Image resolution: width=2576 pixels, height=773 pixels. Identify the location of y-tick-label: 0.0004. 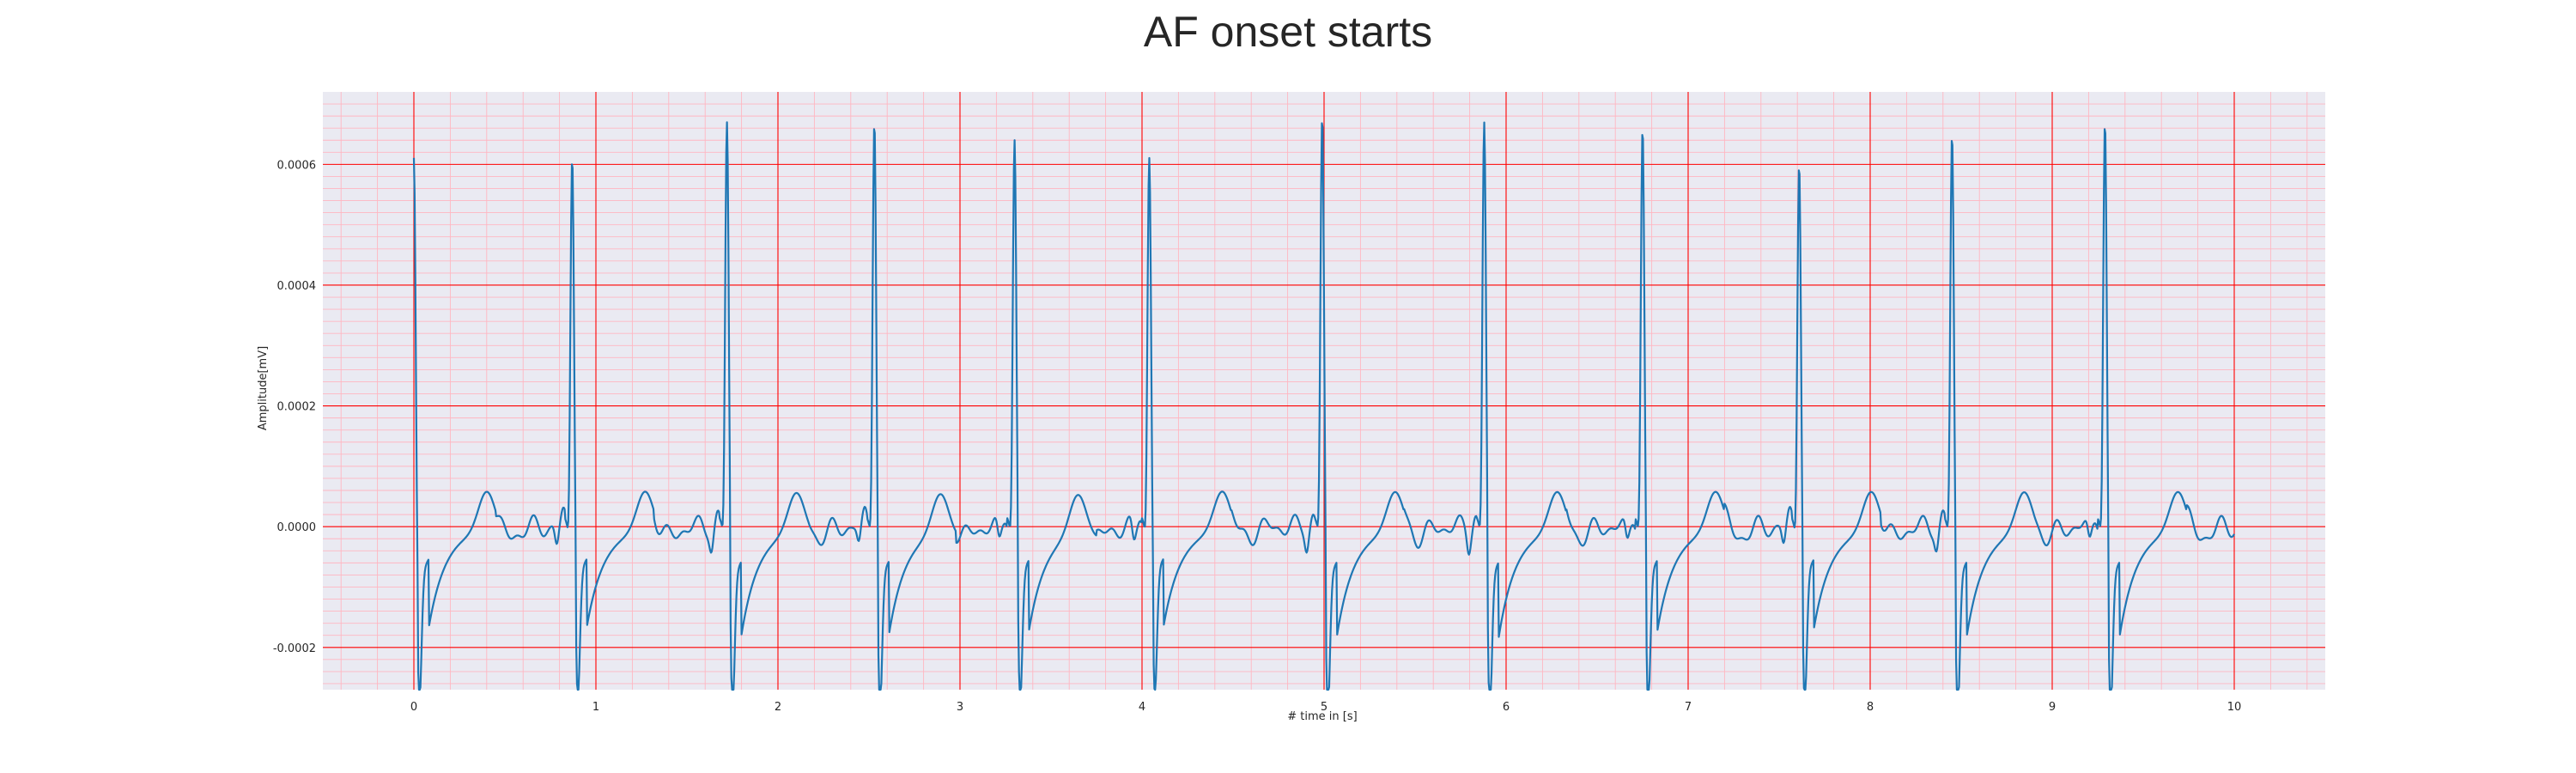
(297, 286).